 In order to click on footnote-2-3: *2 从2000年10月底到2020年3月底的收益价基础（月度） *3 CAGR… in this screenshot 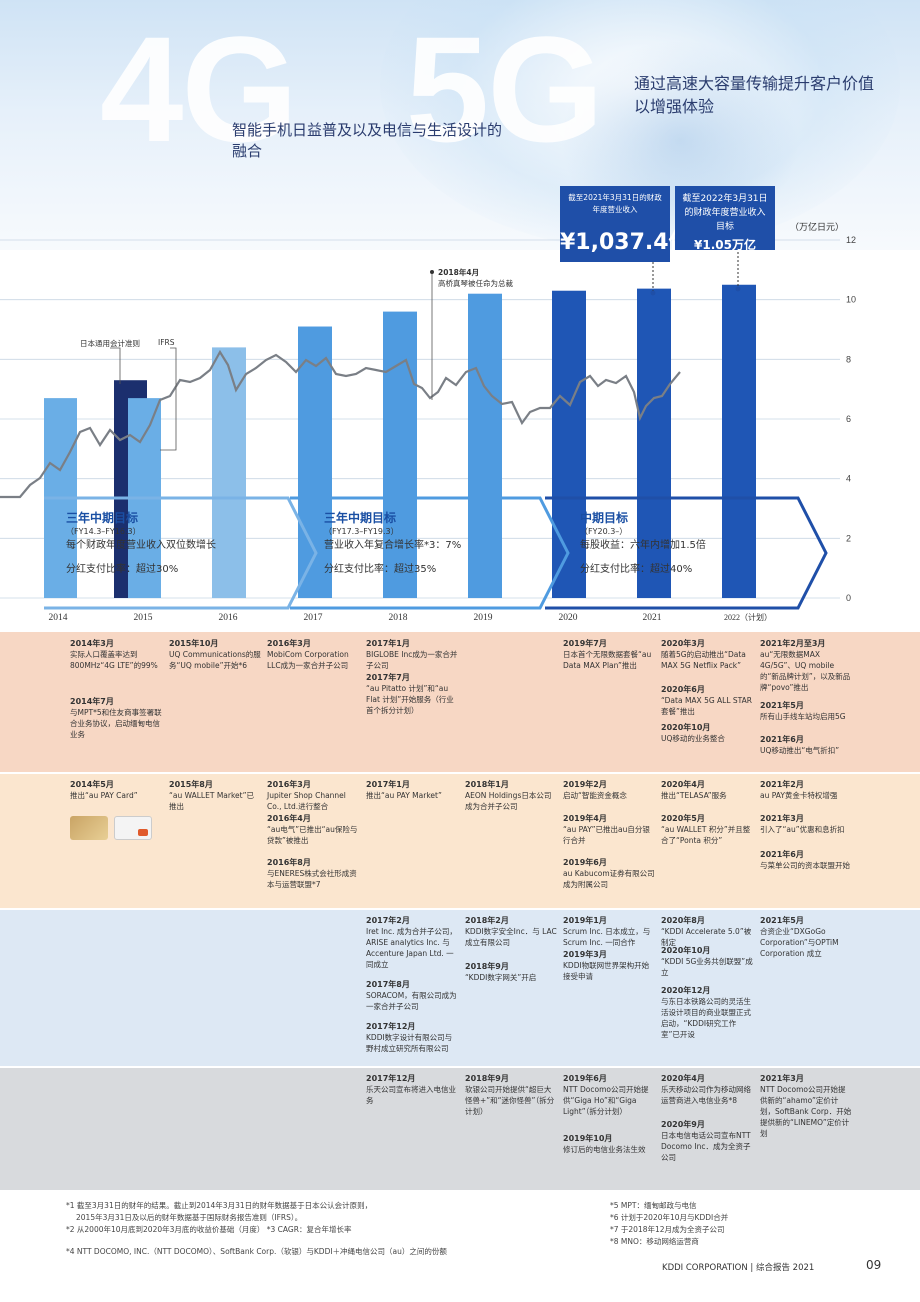, I will do `click(209, 1229)`.